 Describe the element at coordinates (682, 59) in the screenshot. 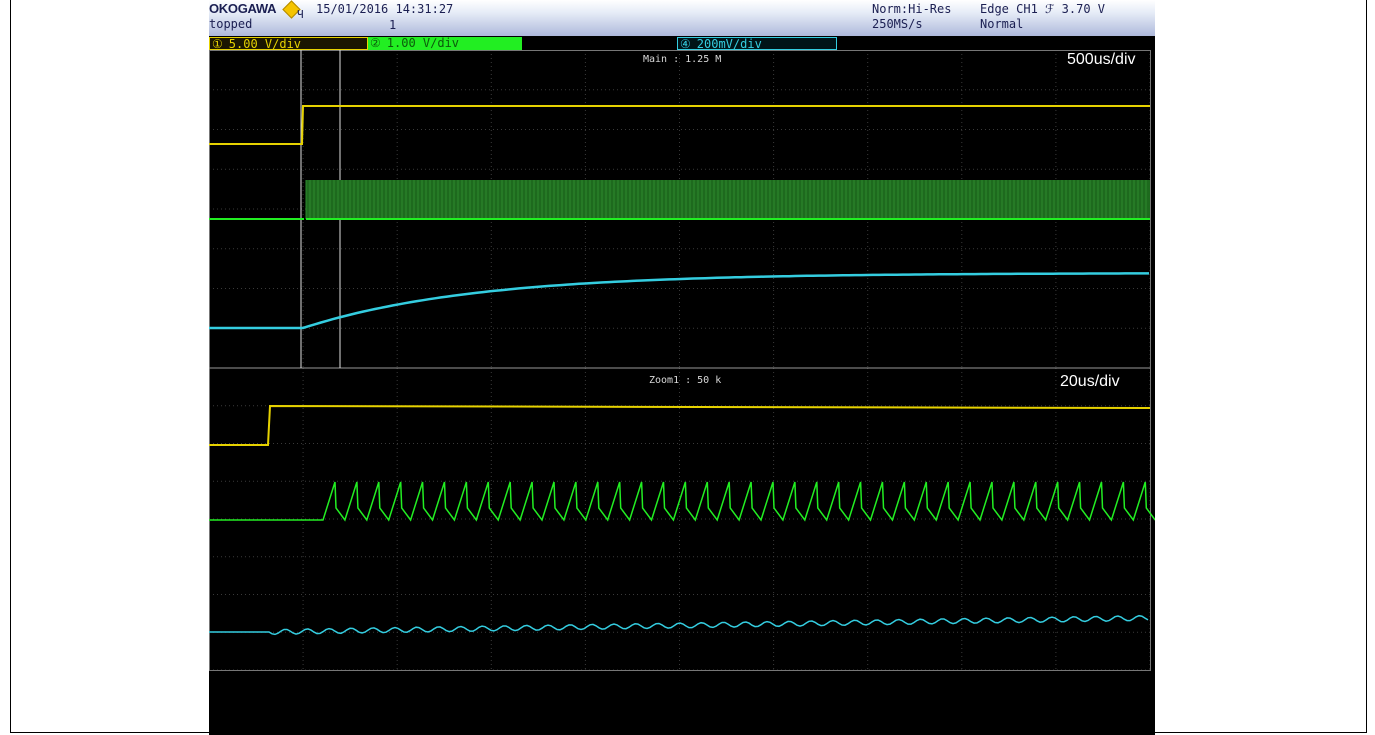

I see `main-window-title: Main : 1.25 M` at that location.